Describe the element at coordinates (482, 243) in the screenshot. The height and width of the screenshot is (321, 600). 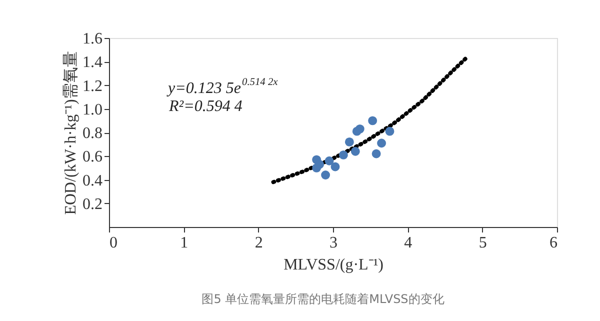
I see `x-tick-label: 5` at that location.